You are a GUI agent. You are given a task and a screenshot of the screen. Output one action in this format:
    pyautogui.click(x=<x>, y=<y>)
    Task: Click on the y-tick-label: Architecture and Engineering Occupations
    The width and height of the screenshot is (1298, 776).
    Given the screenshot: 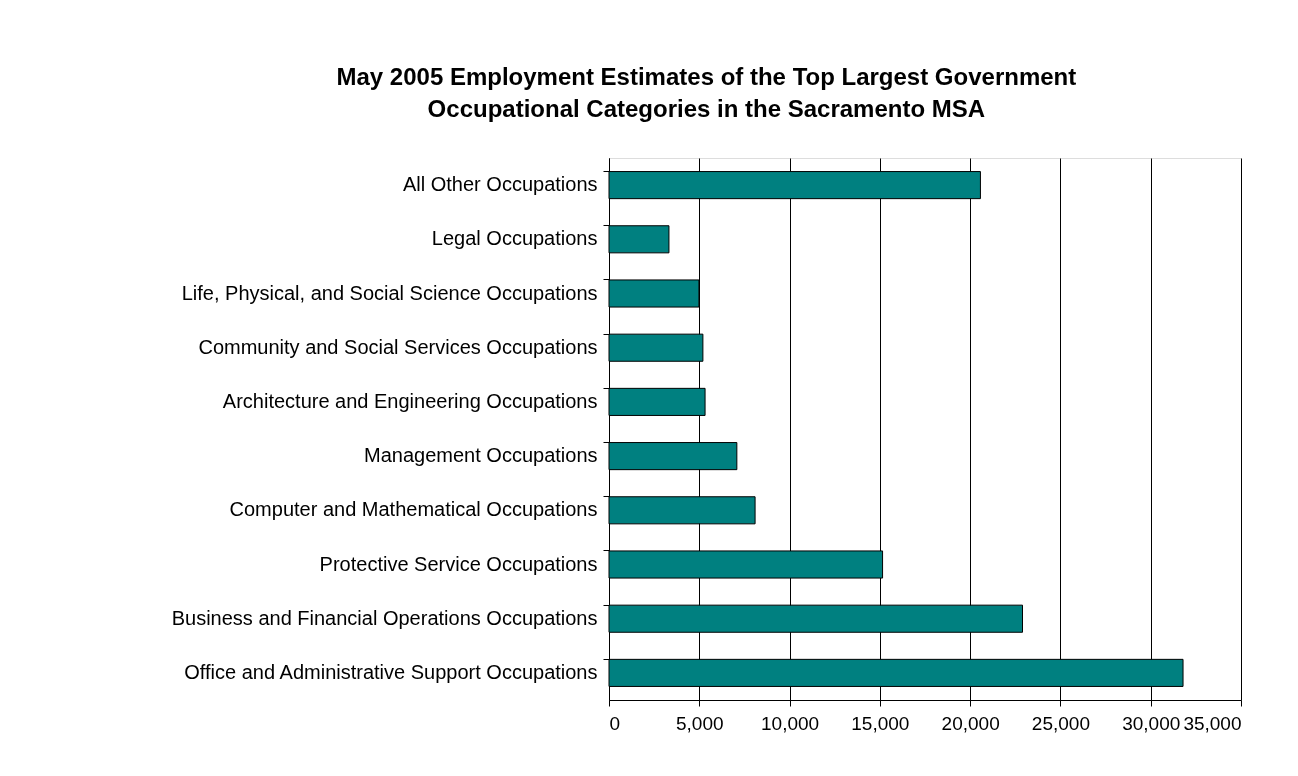 What is the action you would take?
    pyautogui.click(x=410, y=400)
    